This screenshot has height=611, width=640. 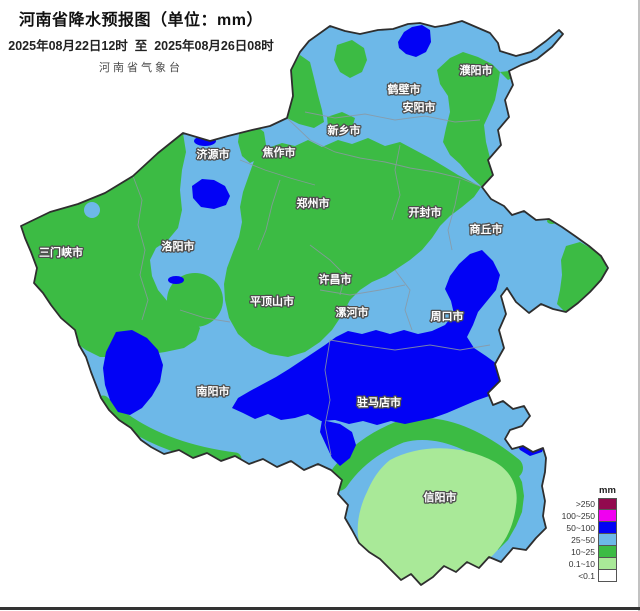 What do you see at coordinates (414, 41) in the screenshot?
I see `region-blue-north` at bounding box center [414, 41].